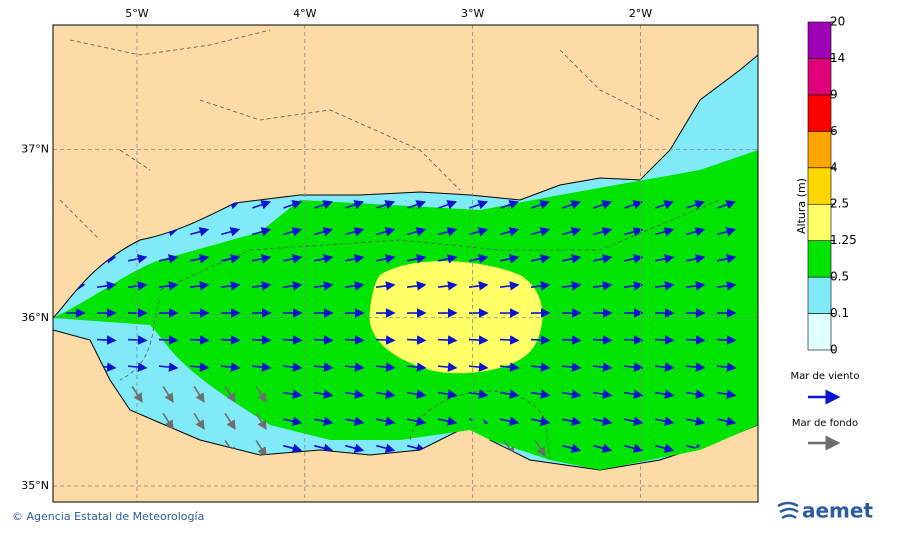 This screenshot has width=900, height=533. I want to click on y-tick-label: 36°N, so click(35, 317).